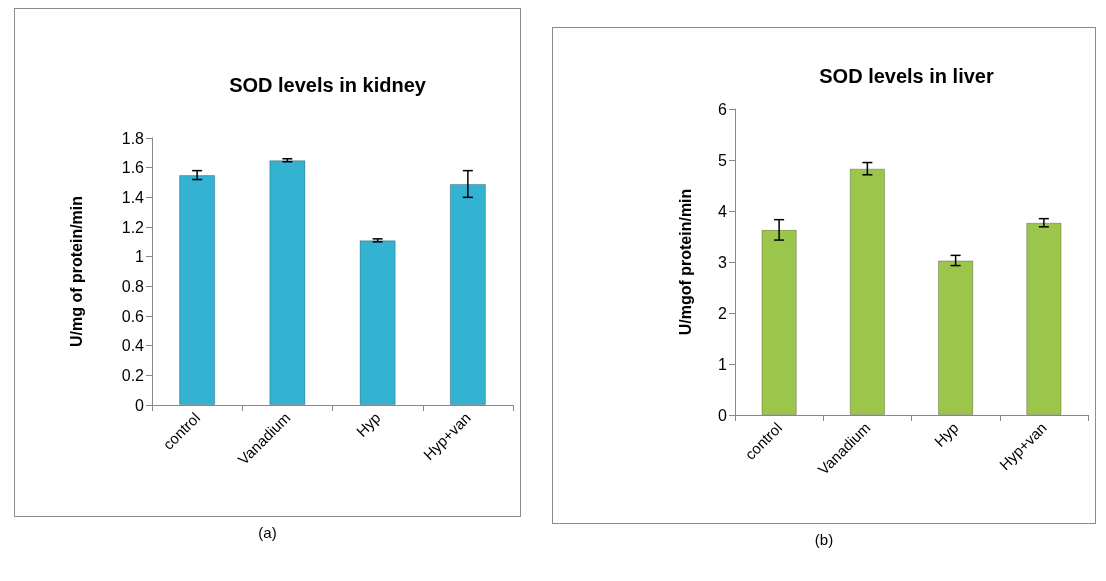 The image size is (1106, 581). I want to click on y-tick-label: 1.2, so click(133, 227).